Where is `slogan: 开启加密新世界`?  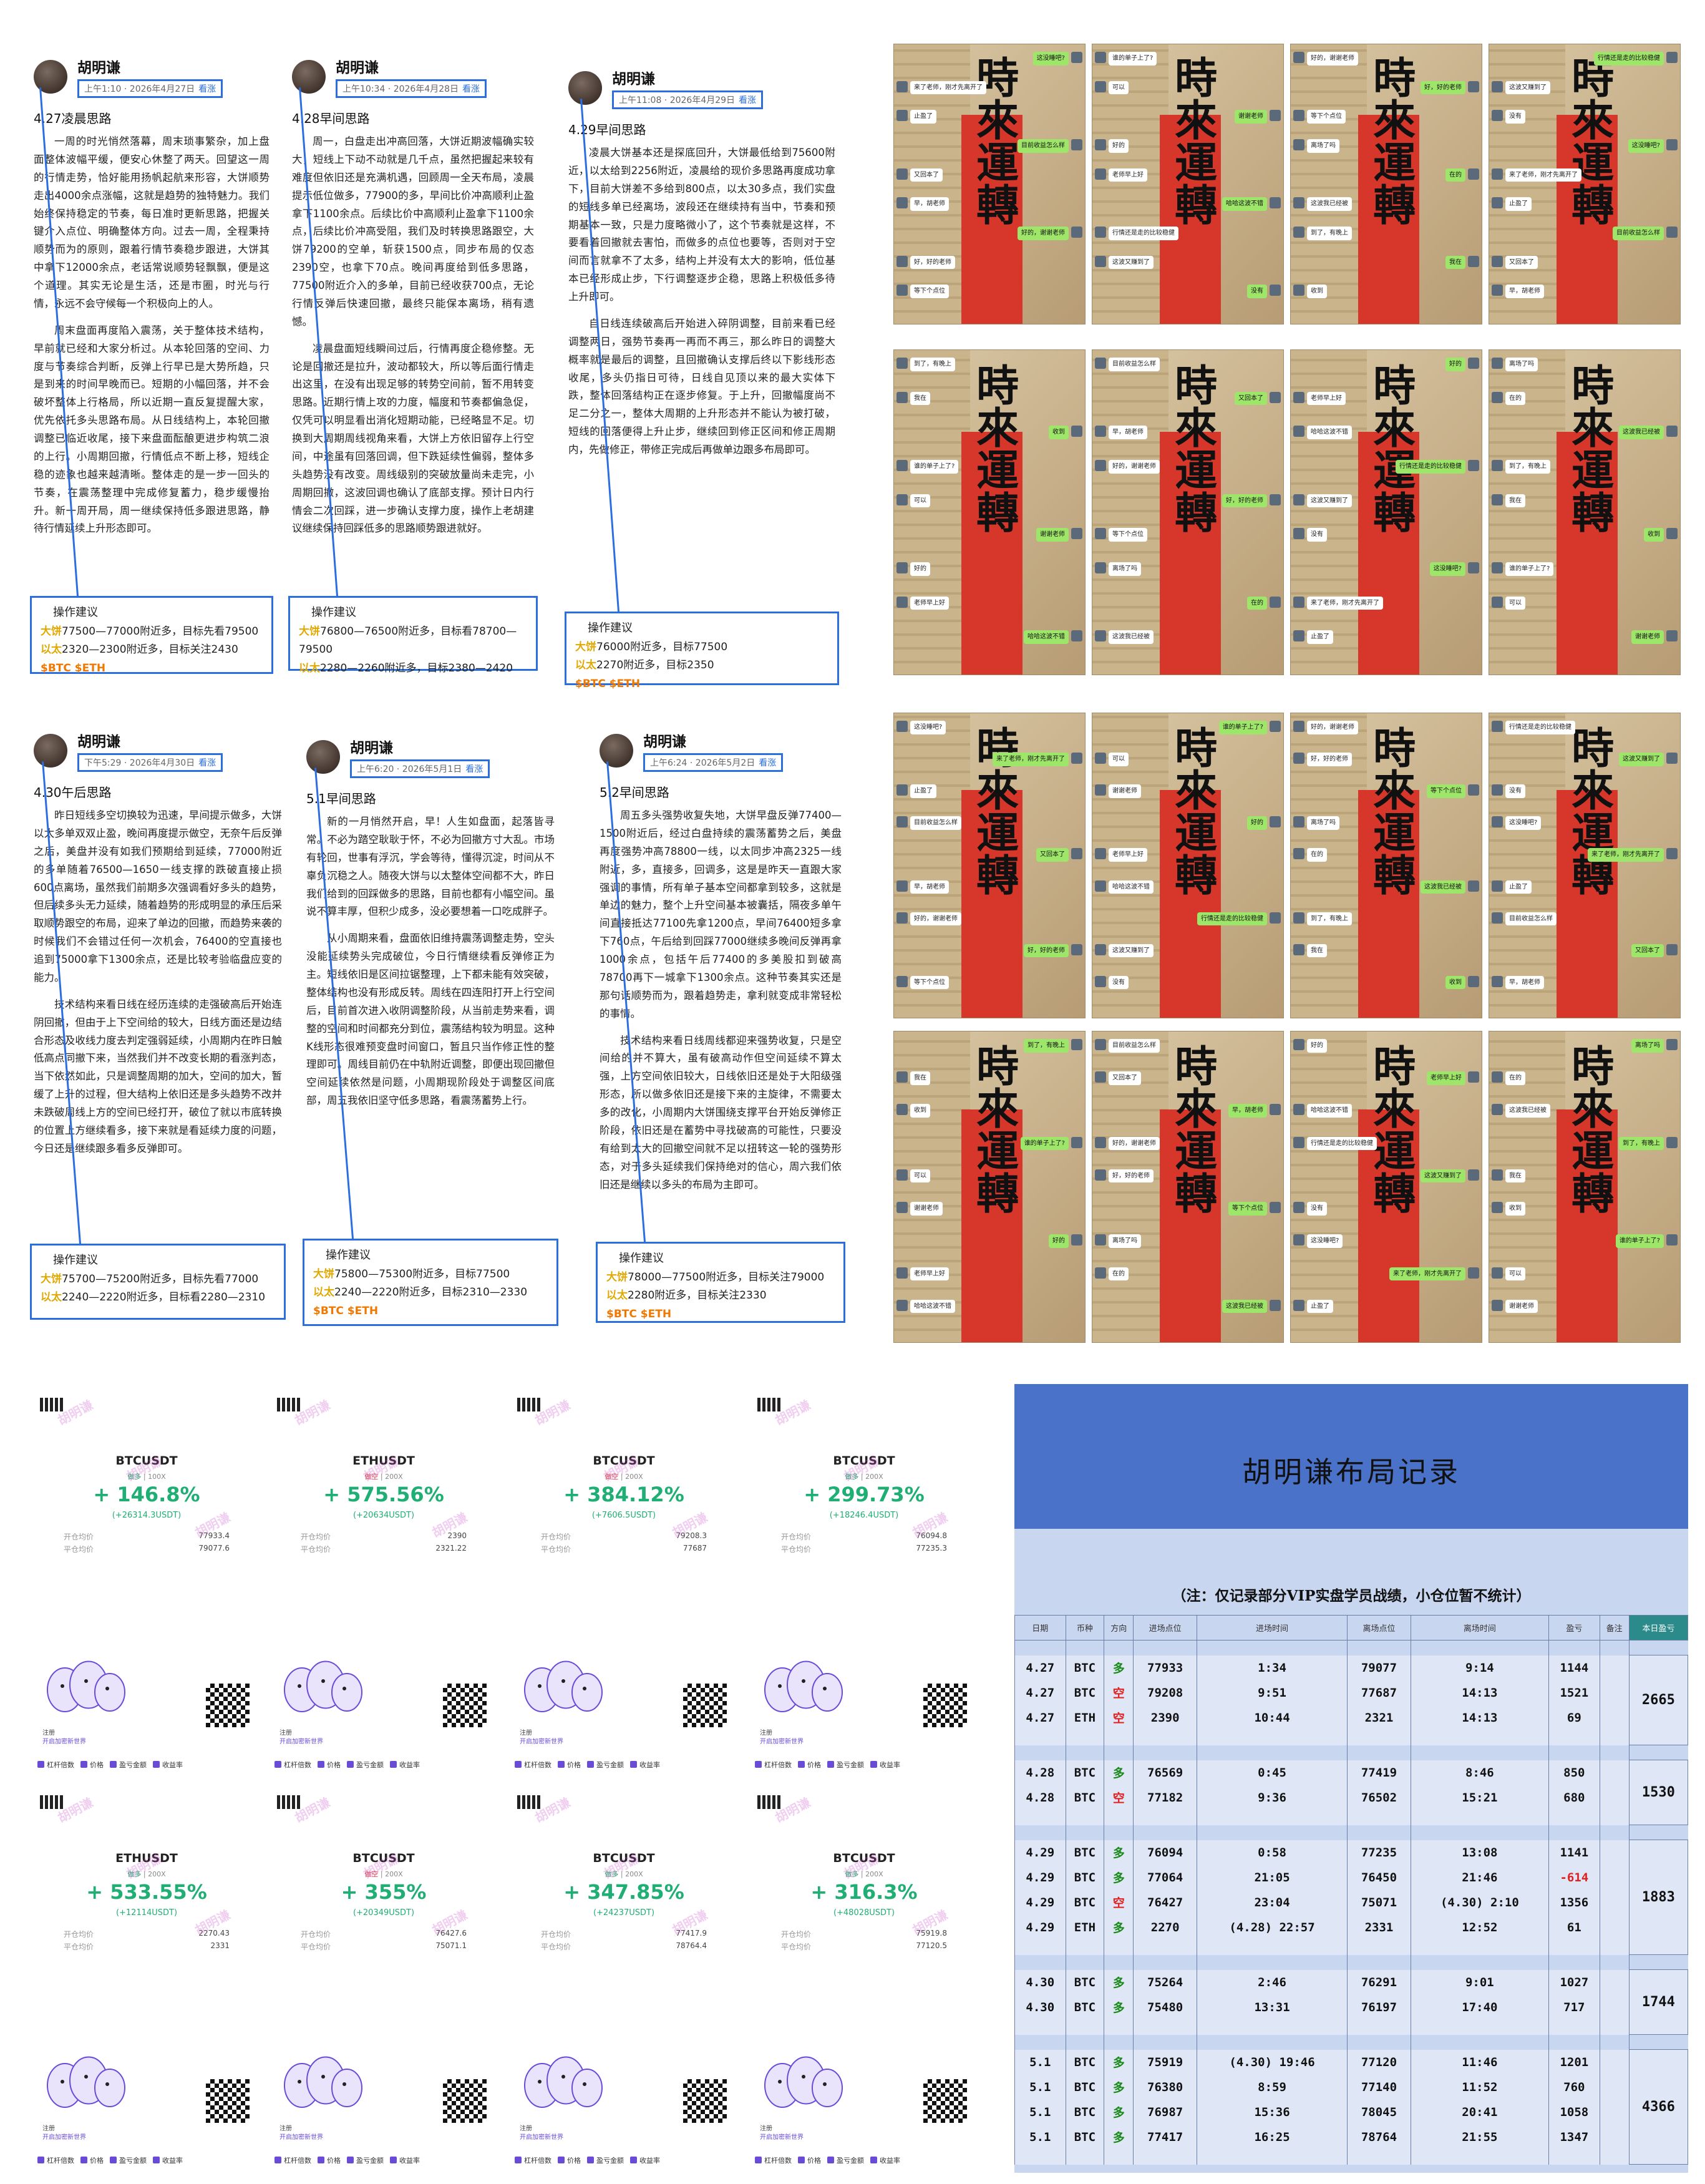 slogan: 开启加密新世界 is located at coordinates (782, 1741).